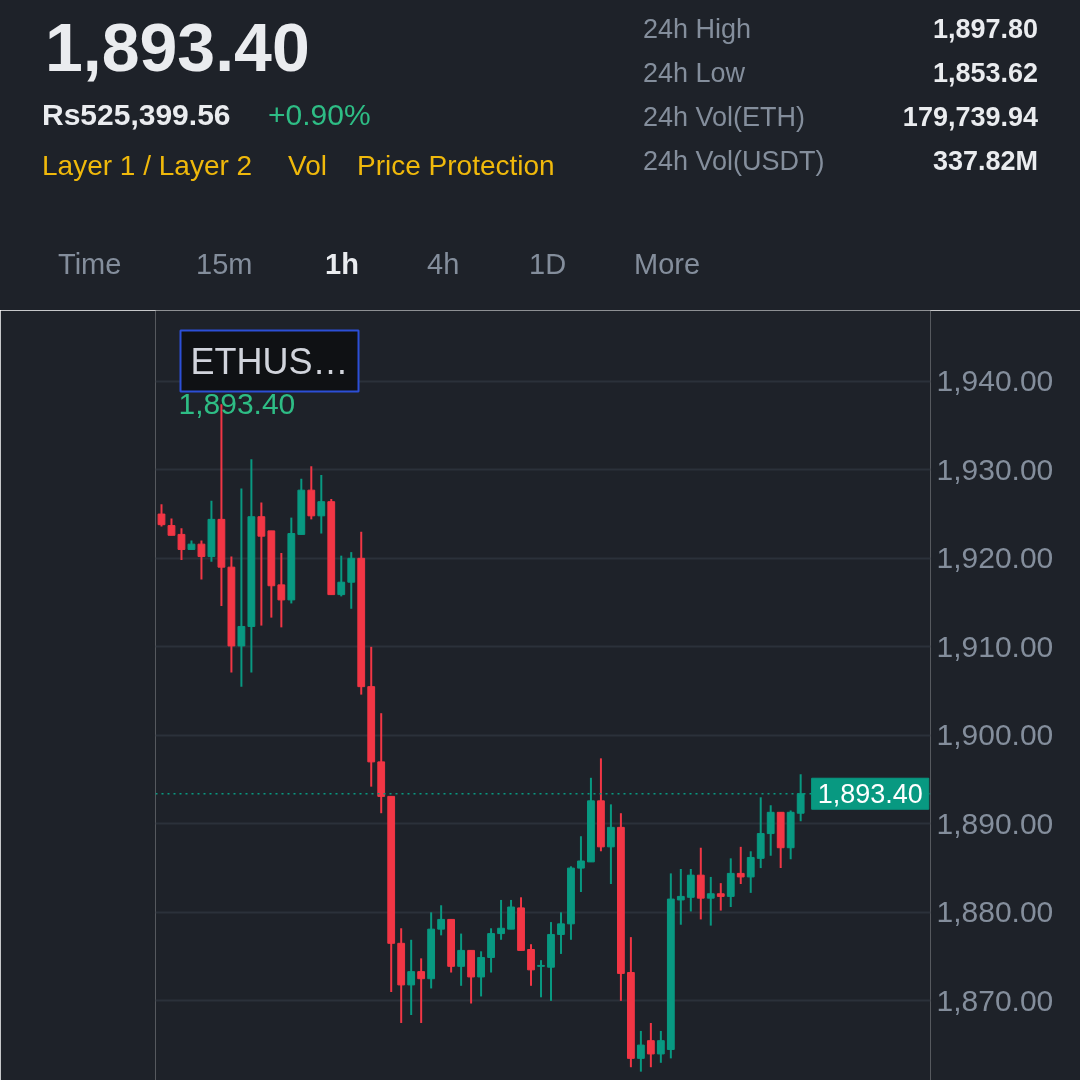 The height and width of the screenshot is (1080, 1080). I want to click on y-tick-label: 1,870.00, so click(995, 1000).